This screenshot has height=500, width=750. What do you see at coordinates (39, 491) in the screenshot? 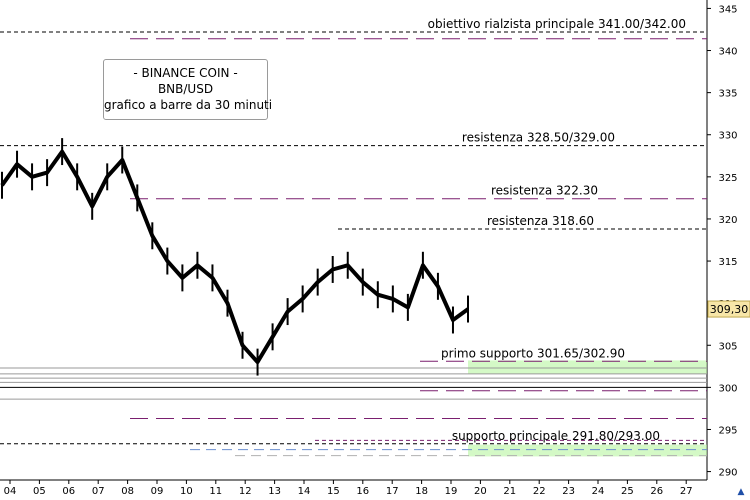
I see `x-tick-label: 05` at bounding box center [39, 491].